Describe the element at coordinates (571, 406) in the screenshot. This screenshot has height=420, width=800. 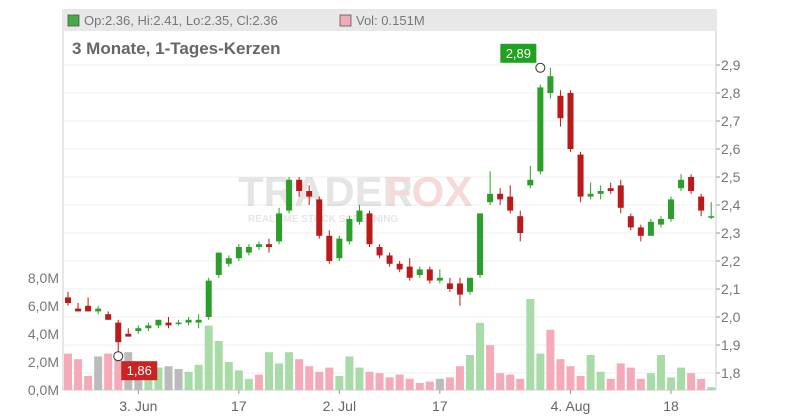
I see `x-tick-label: 4. Aug` at that location.